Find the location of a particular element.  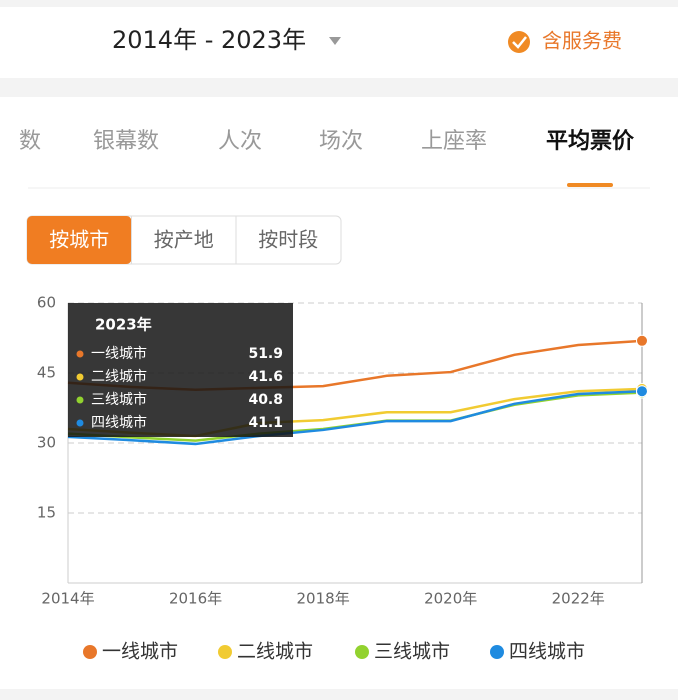

series-line is located at coordinates (355, 417).